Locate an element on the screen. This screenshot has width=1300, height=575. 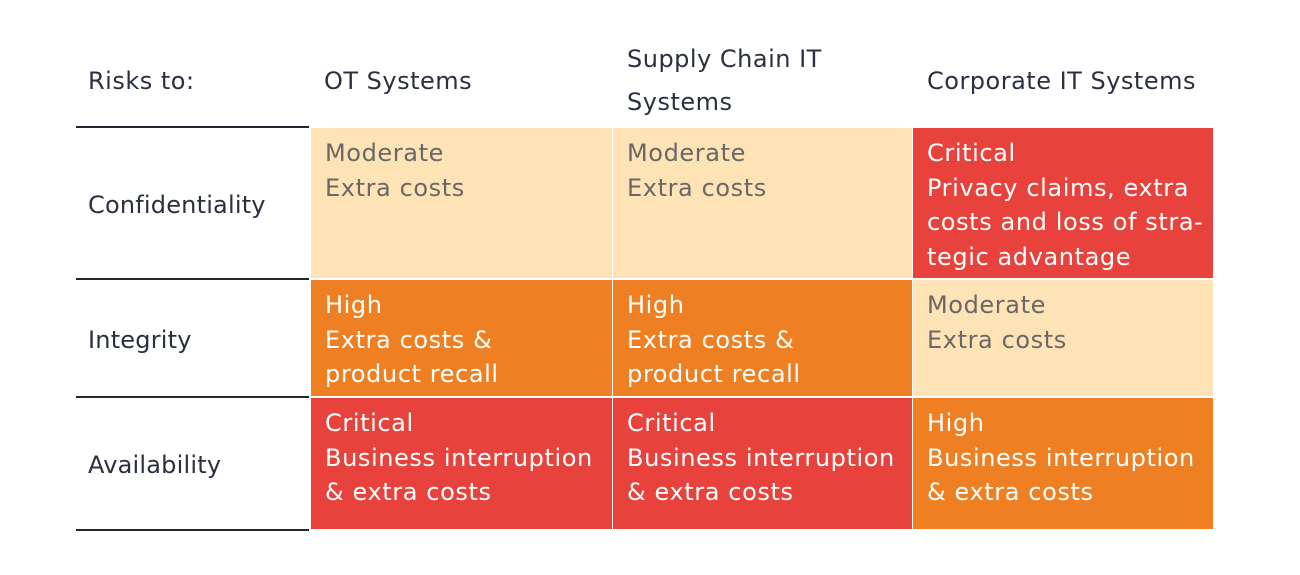
risk-cell-confidentiality-ot: Moderate Extra costs is located at coordinates (461, 203).